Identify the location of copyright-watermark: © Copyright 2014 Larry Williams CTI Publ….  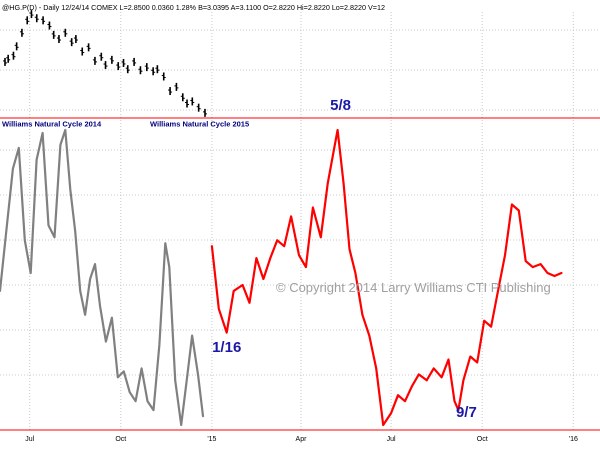
(413, 287).